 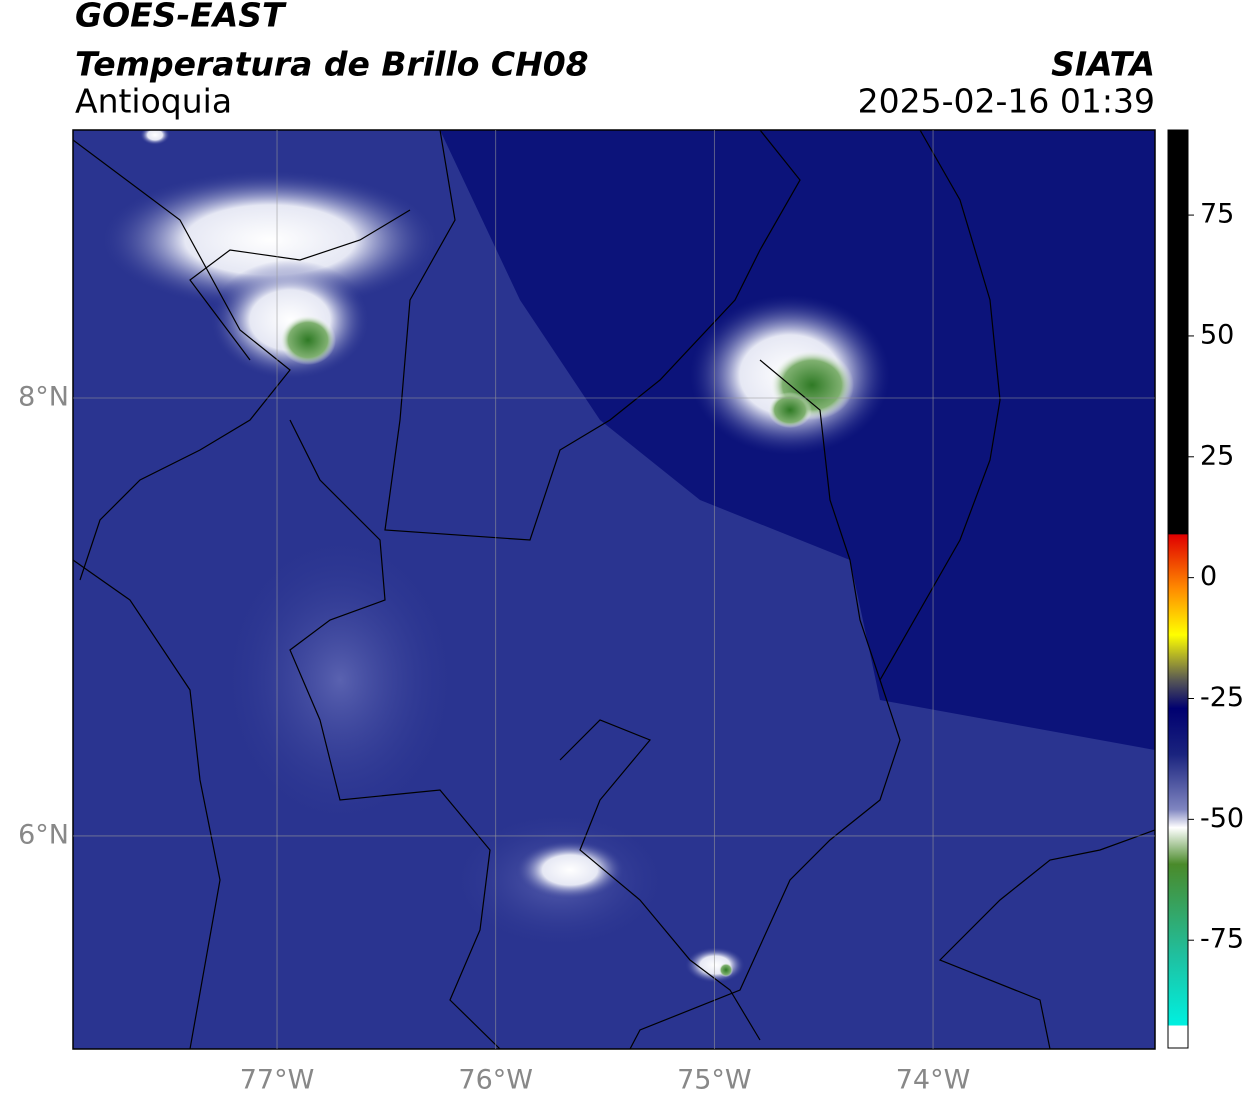 What do you see at coordinates (153, 101) in the screenshot?
I see `region: Antioquia` at bounding box center [153, 101].